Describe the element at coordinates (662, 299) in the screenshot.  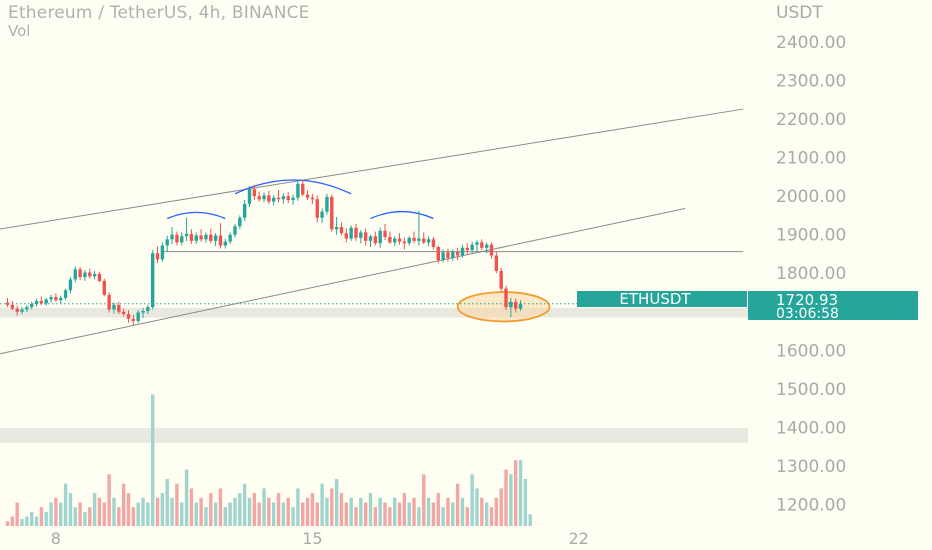
I see `symbol-badge` at that location.